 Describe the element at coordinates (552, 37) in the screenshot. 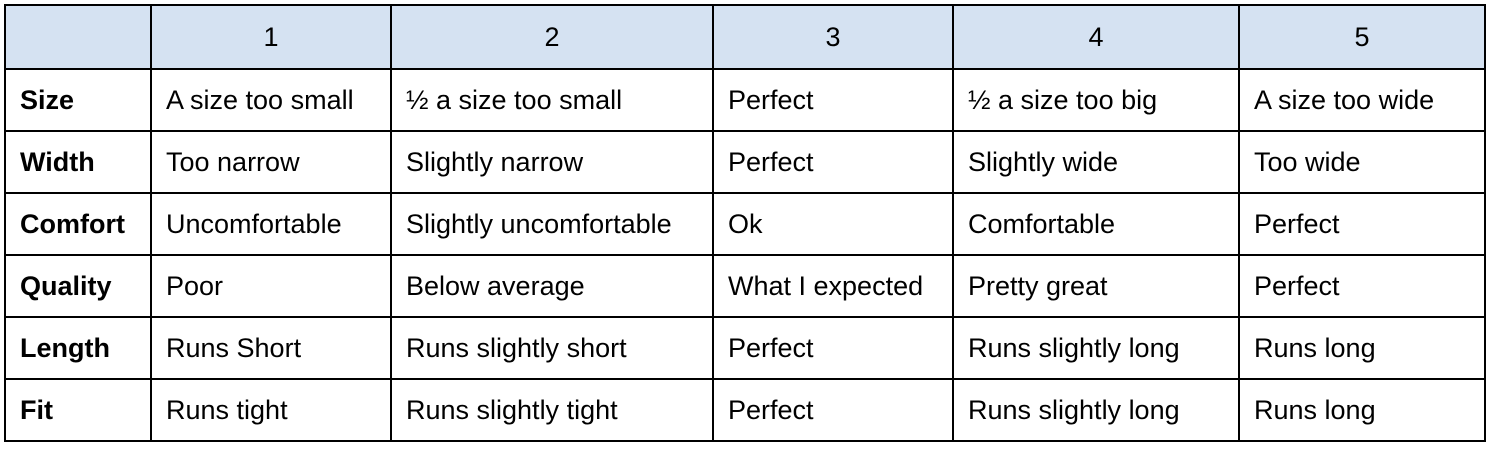

I see `header-cell-2: 2` at that location.